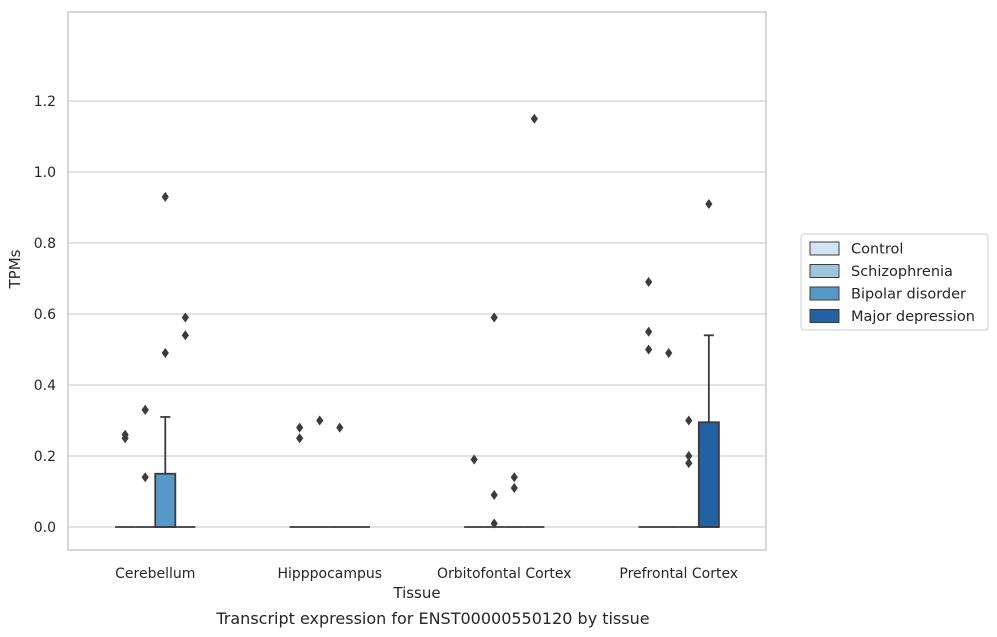  What do you see at coordinates (45, 173) in the screenshot?
I see `y-tick-label: 1.0` at bounding box center [45, 173].